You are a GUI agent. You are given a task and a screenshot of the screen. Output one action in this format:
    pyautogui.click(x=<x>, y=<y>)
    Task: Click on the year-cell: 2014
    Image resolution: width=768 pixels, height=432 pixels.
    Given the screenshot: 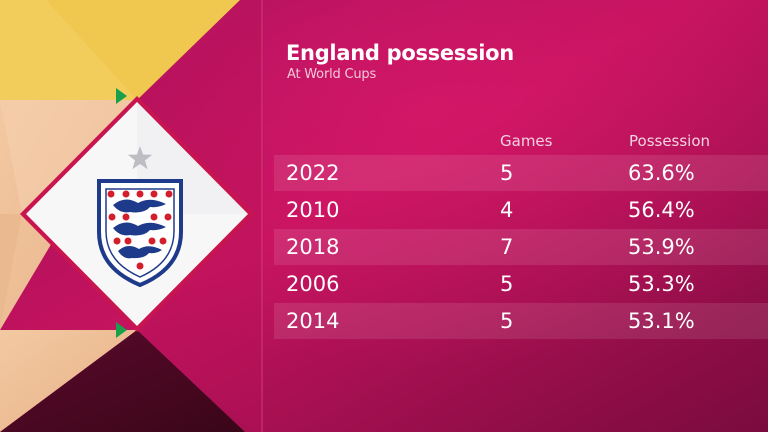 What is the action you would take?
    pyautogui.click(x=313, y=321)
    